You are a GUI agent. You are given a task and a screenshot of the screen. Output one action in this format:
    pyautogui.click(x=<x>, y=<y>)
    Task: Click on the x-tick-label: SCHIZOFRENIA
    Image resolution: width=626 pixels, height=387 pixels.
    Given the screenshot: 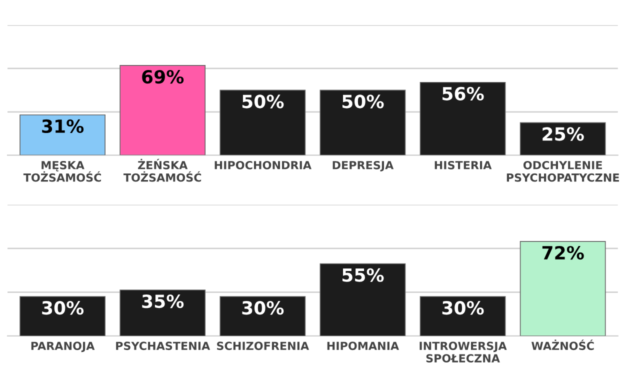 What is the action you would take?
    pyautogui.click(x=263, y=346)
    